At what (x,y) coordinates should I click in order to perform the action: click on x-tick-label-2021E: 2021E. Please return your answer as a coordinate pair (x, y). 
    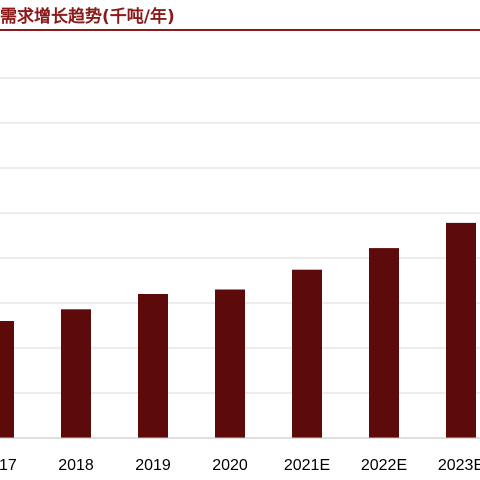
    Looking at the image, I should click on (307, 465).